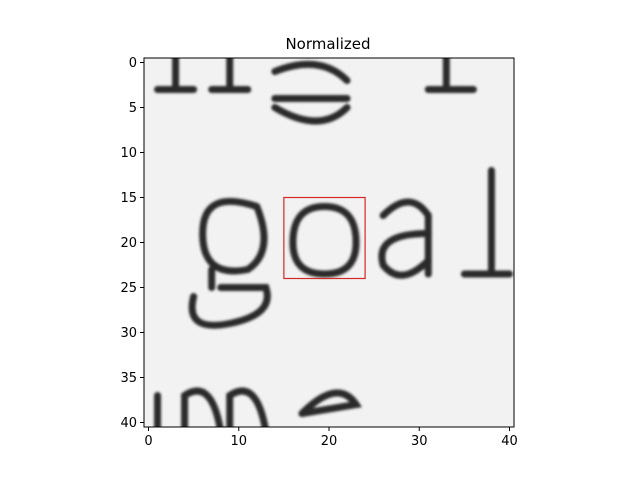 The image size is (640, 480). I want to click on chart-title: Normalized, so click(327, 44).